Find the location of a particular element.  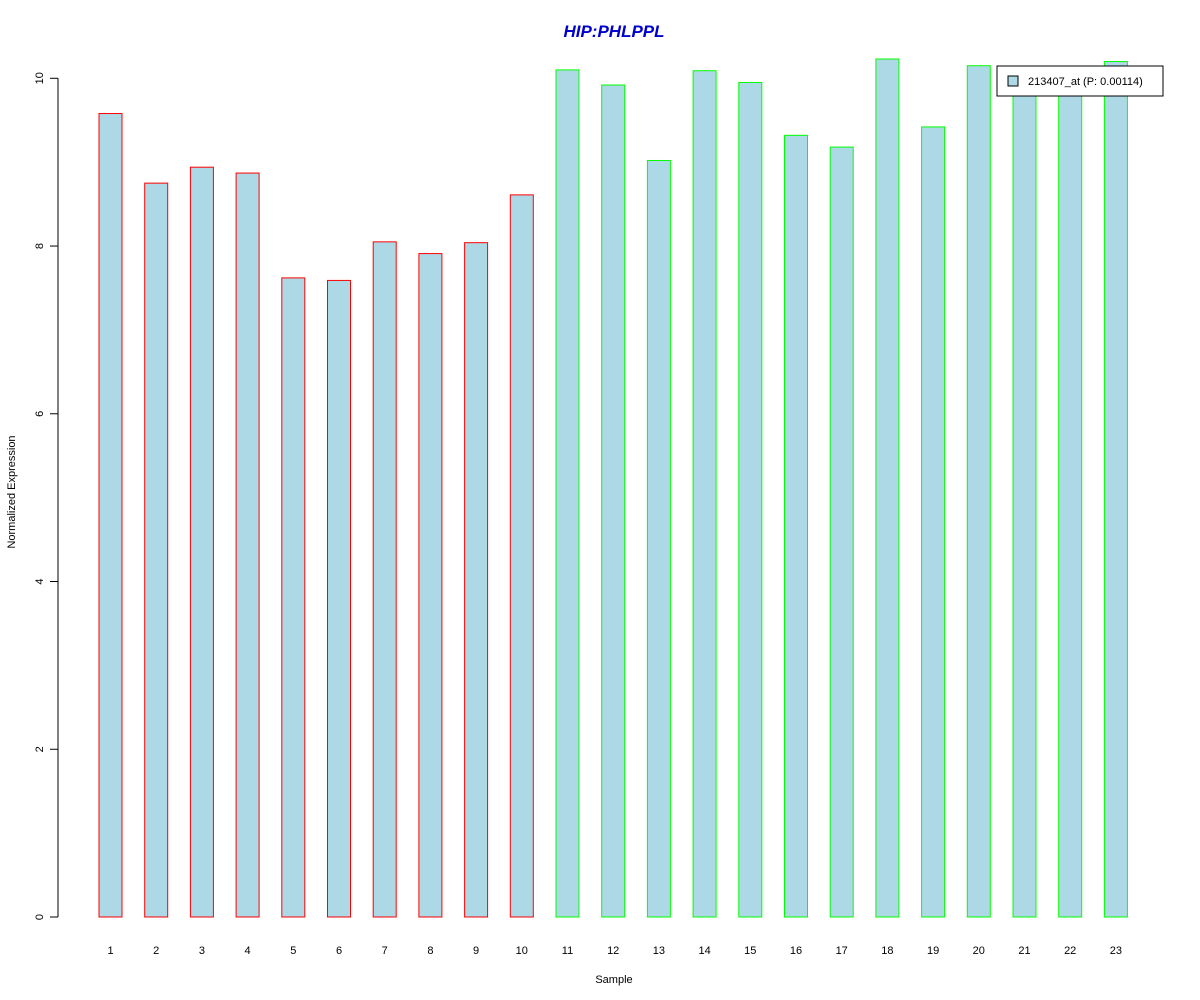

x-tick-label: 14 is located at coordinates (704, 951).